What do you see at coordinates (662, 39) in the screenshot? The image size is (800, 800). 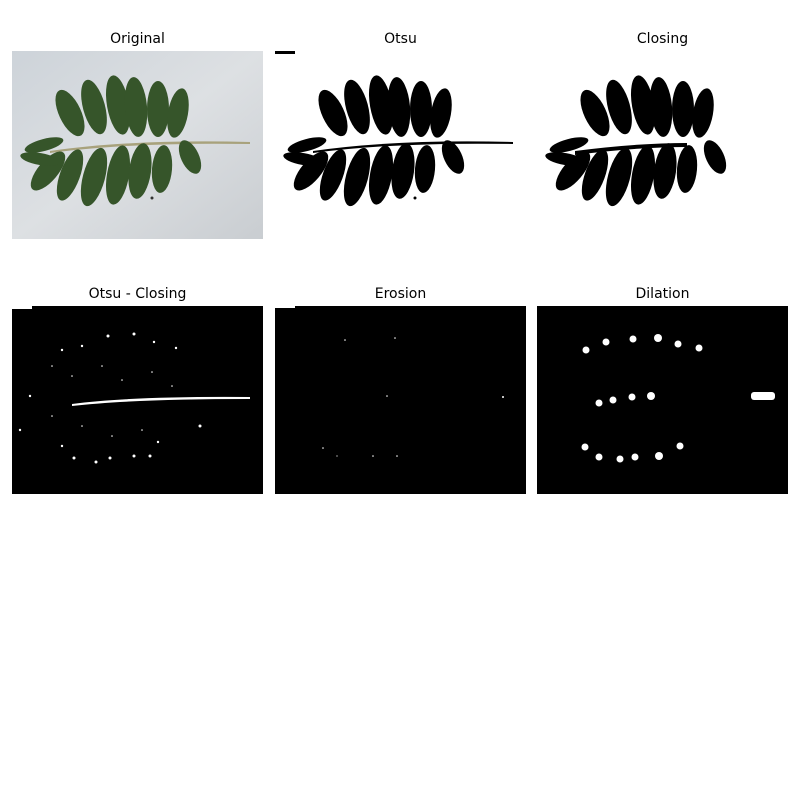 I see `panel-title-closing: Closing` at bounding box center [662, 39].